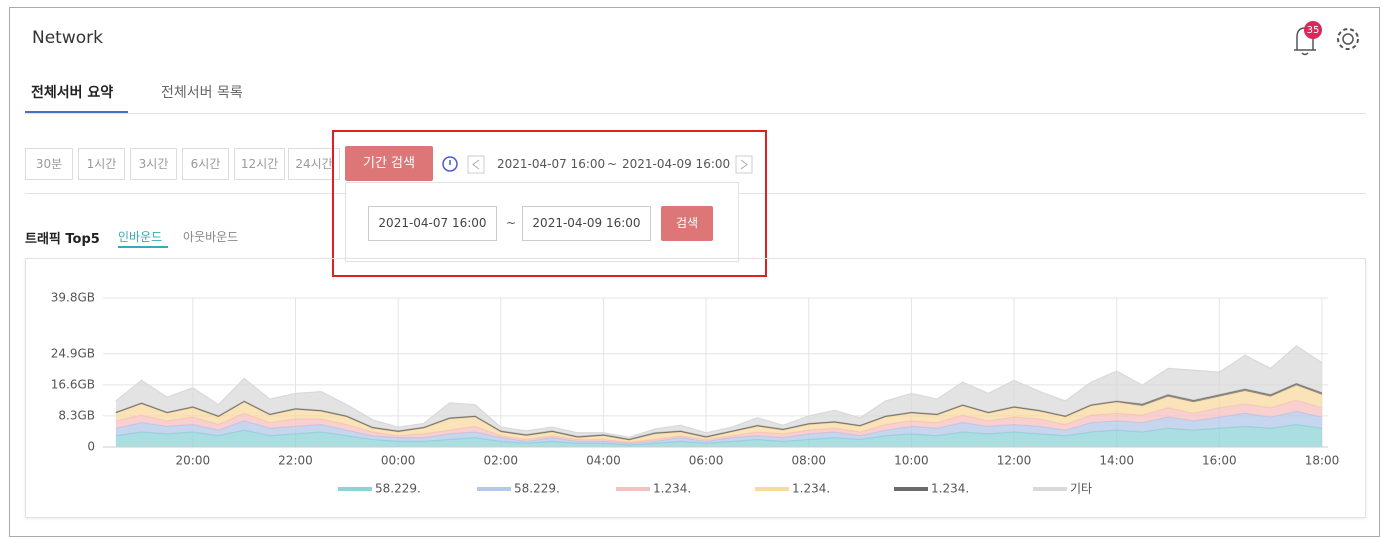 This screenshot has height=537, width=1390. I want to click on start-input: 2021-04-07 16:00, so click(432, 223).